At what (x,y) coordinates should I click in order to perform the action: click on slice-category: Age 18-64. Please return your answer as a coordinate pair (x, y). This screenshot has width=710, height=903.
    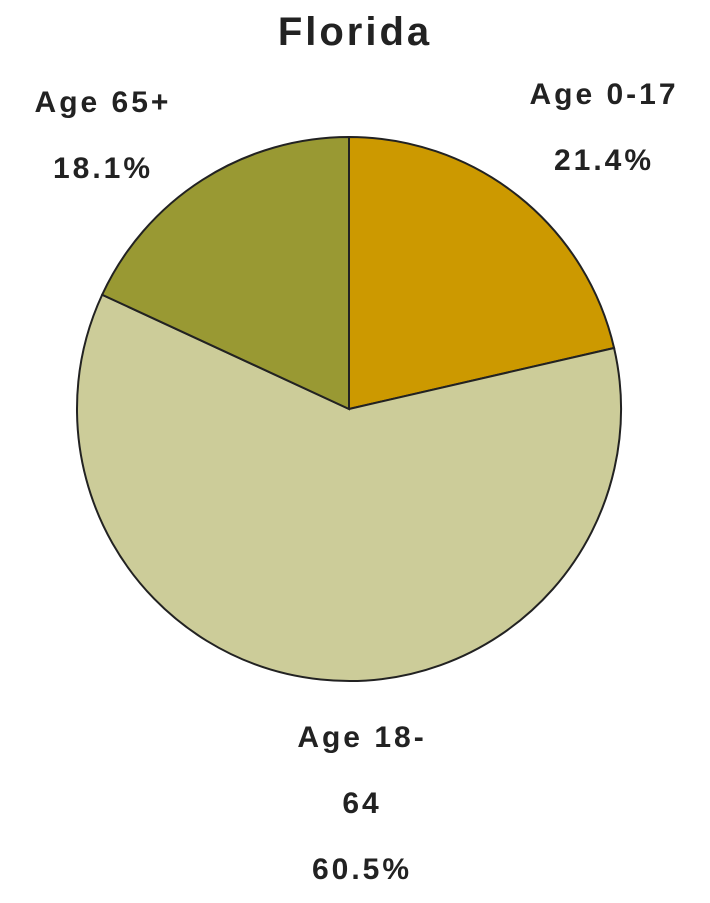
    Looking at the image, I should click on (362, 770).